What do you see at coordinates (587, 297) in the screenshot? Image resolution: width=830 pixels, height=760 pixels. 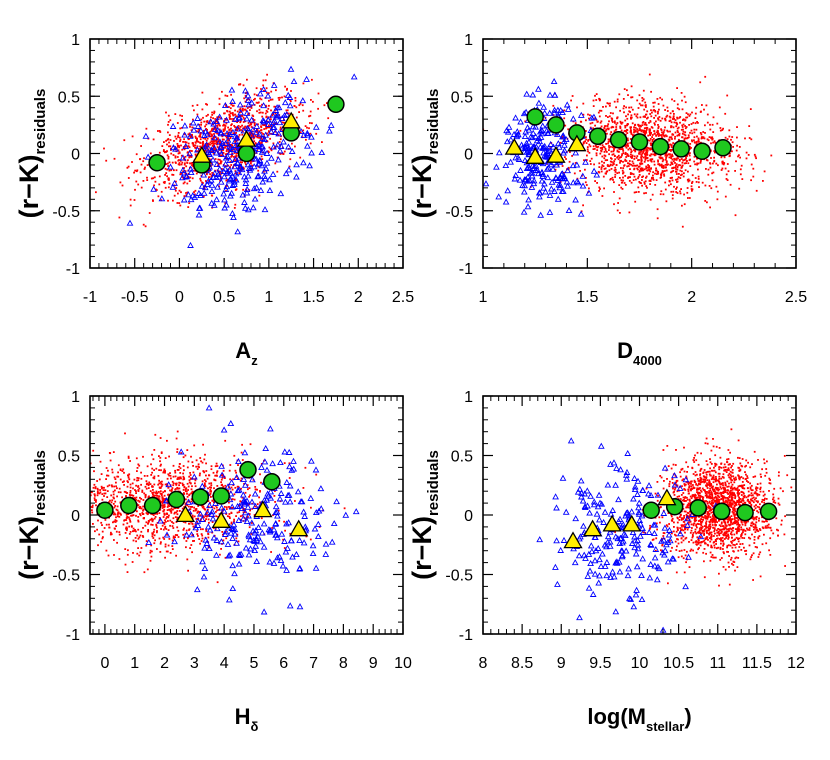 I see `x-tick-label: 1.5` at bounding box center [587, 297].